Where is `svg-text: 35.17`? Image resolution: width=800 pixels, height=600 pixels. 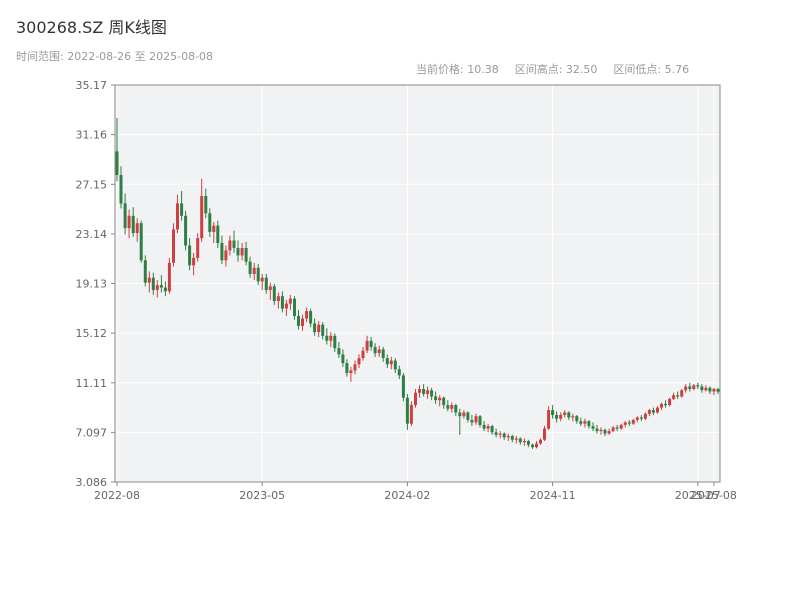 svg-text: 35.17 is located at coordinates (92, 85).